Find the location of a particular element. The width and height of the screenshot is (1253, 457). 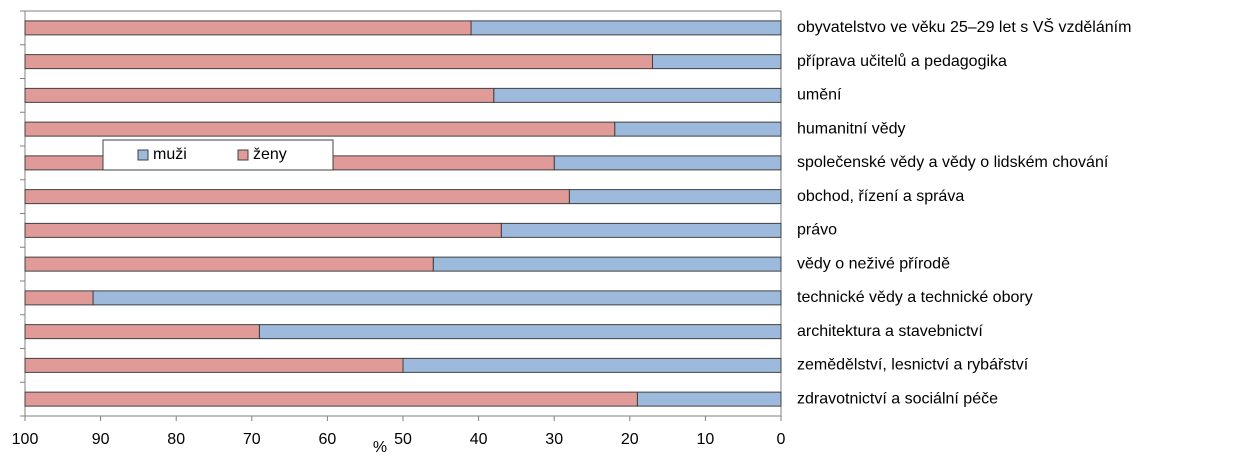

category-label: technické vědy a technické obory is located at coordinates (915, 297).